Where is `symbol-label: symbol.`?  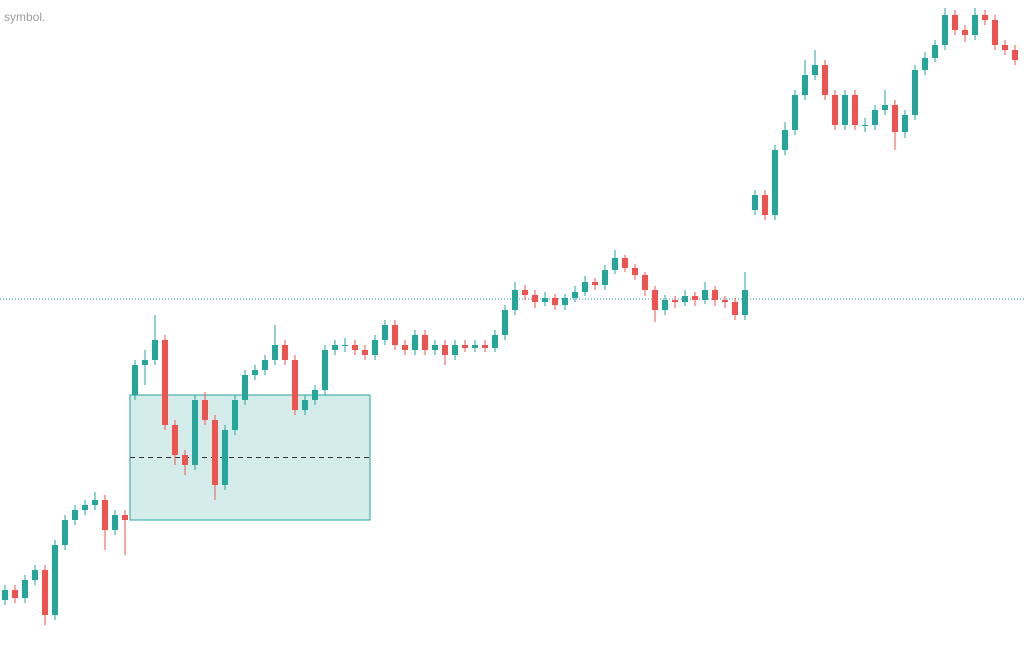 symbol-label: symbol. is located at coordinates (24, 17).